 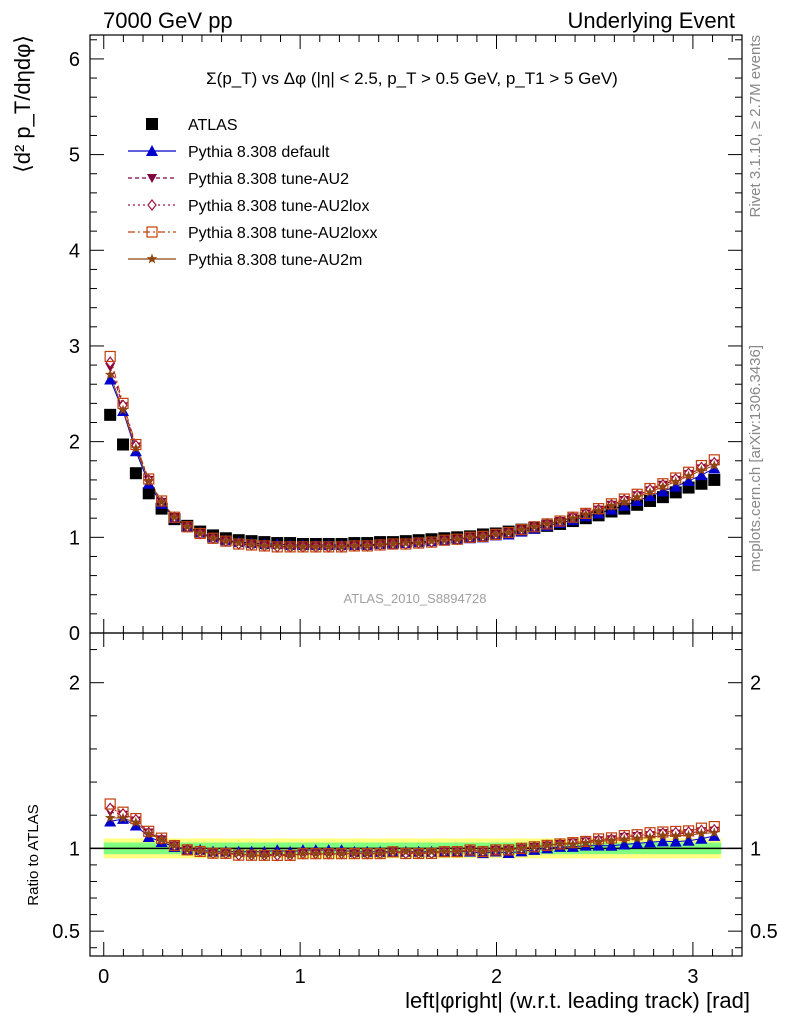 What do you see at coordinates (692, 977) in the screenshot?
I see `x-tick-label: 3` at bounding box center [692, 977].